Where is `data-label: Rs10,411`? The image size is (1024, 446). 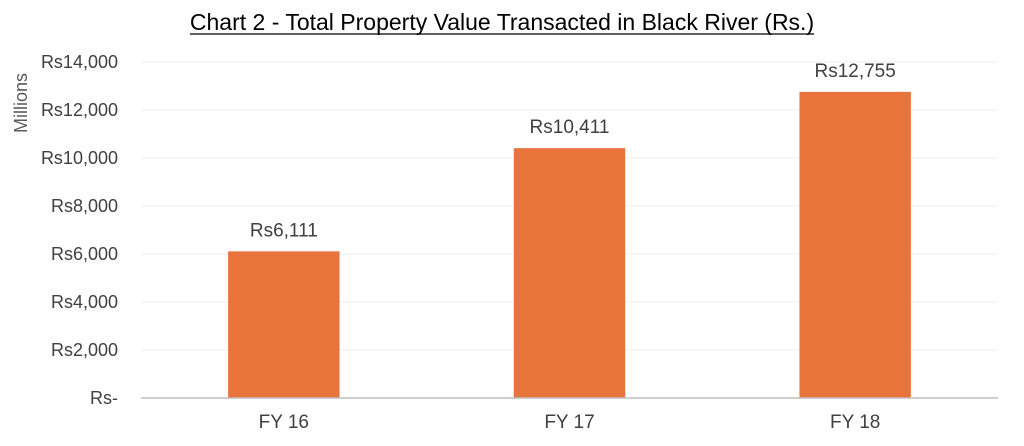 data-label: Rs10,411 is located at coordinates (570, 127).